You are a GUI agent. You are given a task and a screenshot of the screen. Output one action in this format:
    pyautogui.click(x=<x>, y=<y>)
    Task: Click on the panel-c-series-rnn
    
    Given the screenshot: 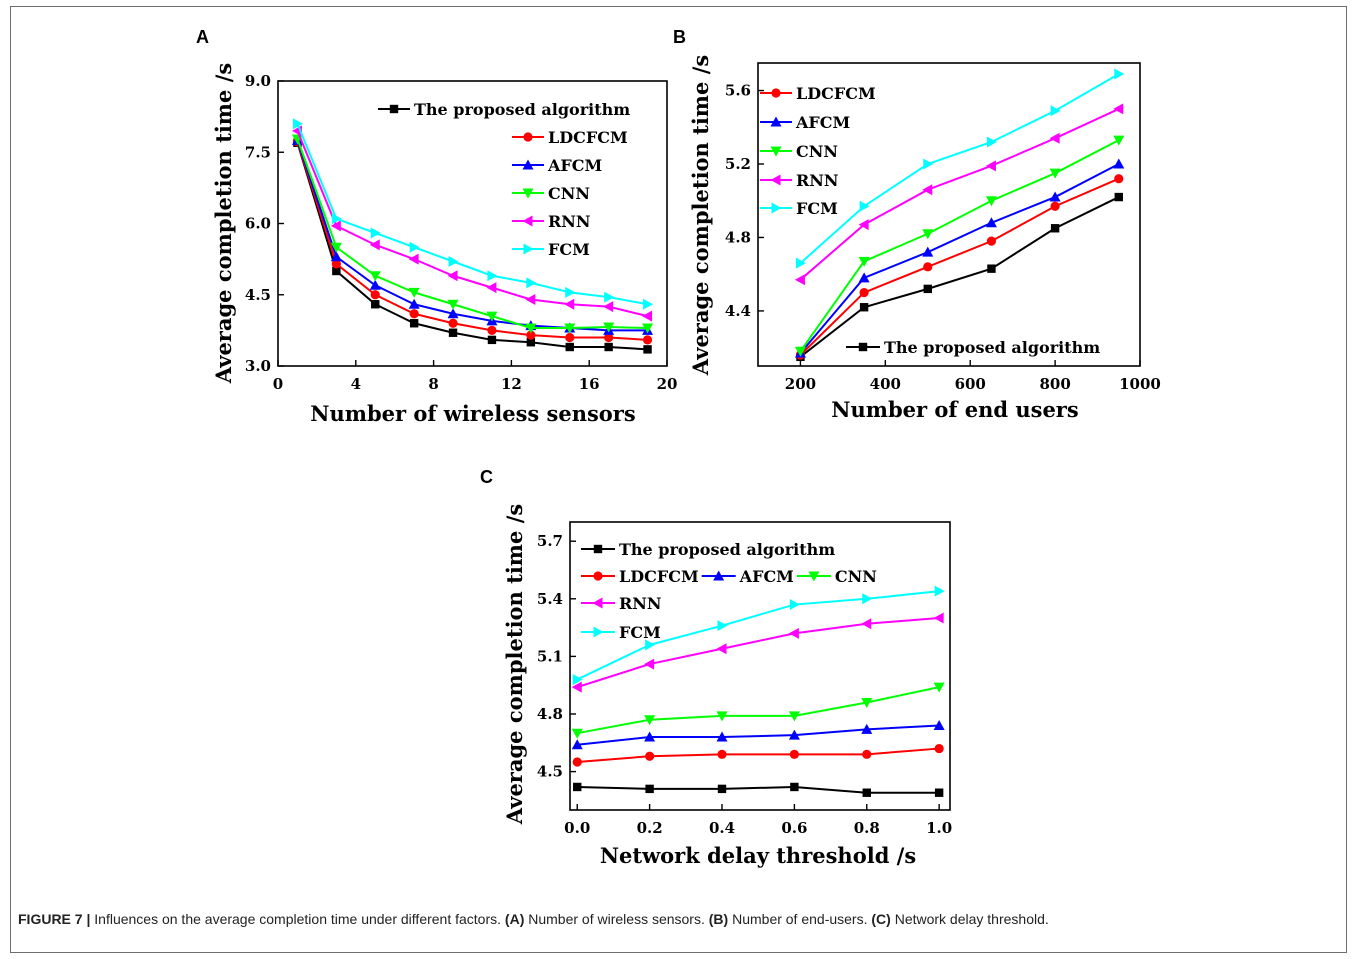 What is the action you would take?
    pyautogui.click(x=757, y=652)
    